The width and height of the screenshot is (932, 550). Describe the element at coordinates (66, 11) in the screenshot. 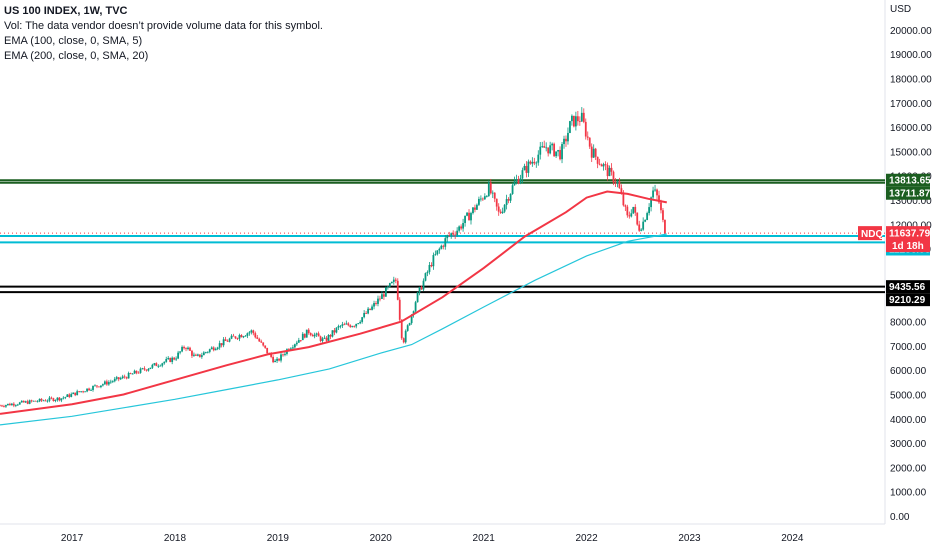

I see `symbol-title: US 100 INDEX, 1W, TVC` at that location.